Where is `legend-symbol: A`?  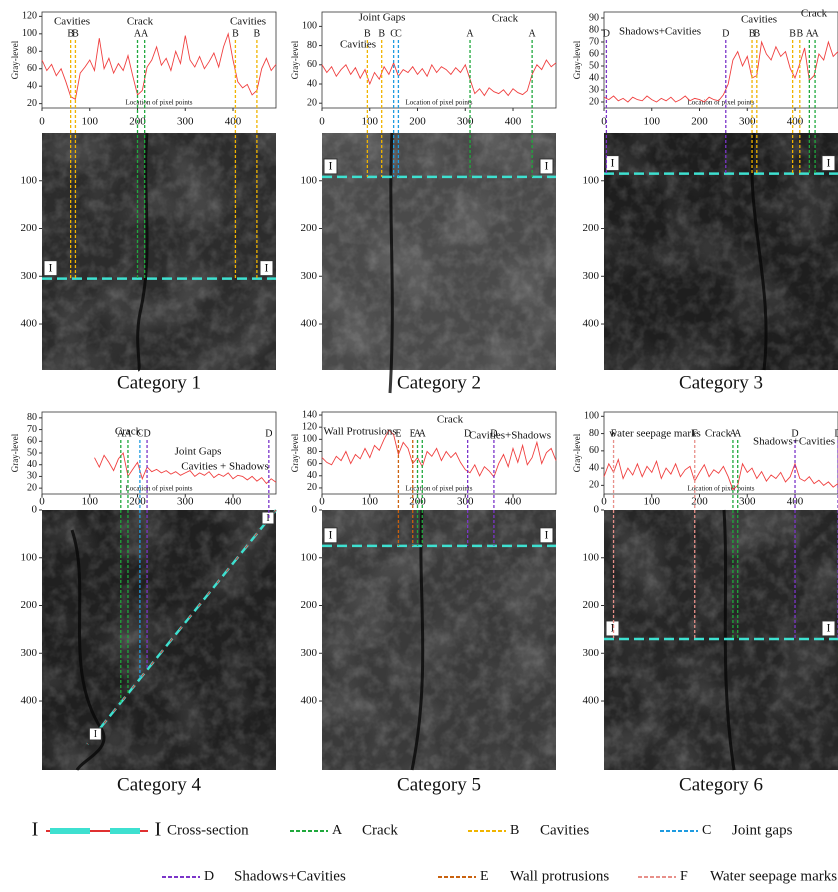 legend-symbol: A is located at coordinates (337, 830).